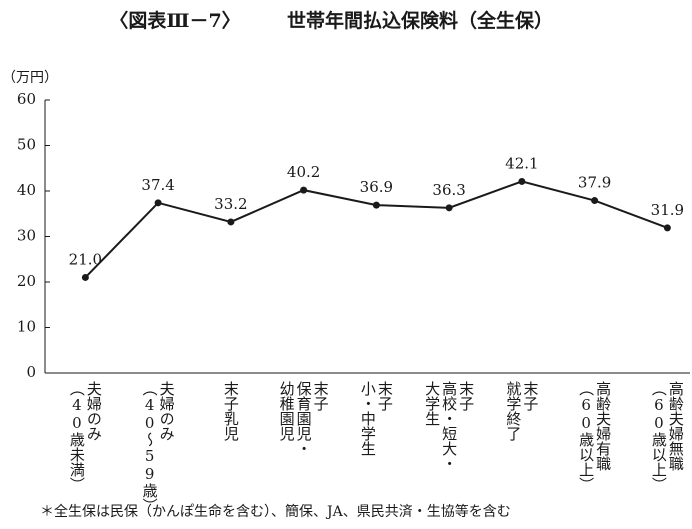  What do you see at coordinates (603, 426) in the screenshot?
I see `x-tick-label: 高齢夫婦有職` at bounding box center [603, 426].